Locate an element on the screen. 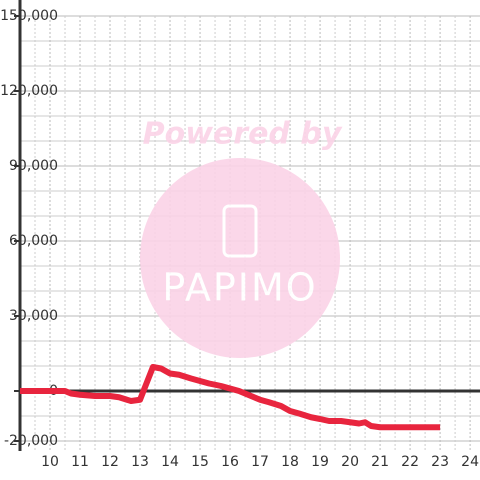  y-tick-label: 120,000 is located at coordinates (29, 91).